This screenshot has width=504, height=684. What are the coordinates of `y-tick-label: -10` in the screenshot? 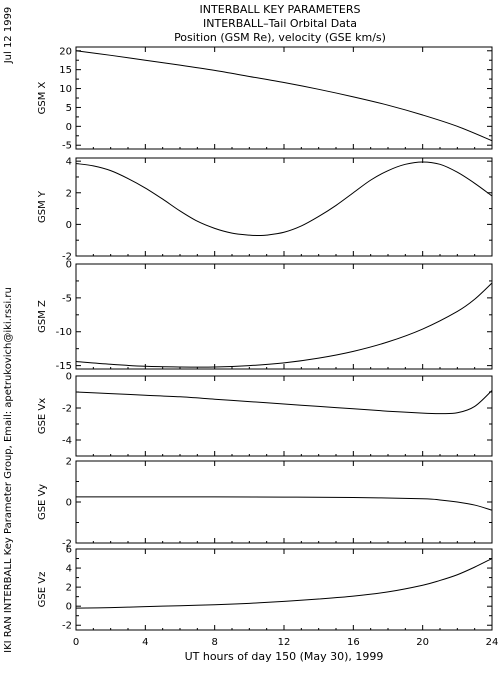 It's located at (64, 332).